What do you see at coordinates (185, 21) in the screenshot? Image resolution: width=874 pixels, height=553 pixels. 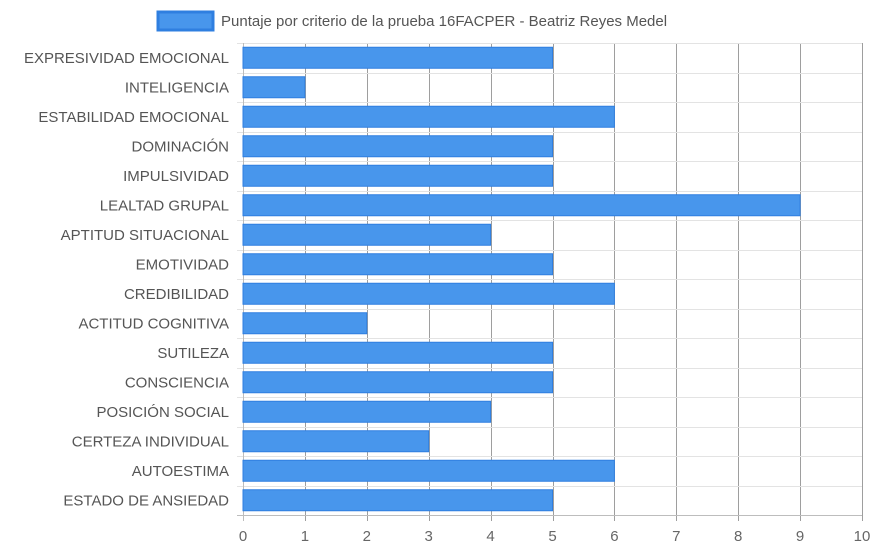 I see `legend-swatch` at bounding box center [185, 21].